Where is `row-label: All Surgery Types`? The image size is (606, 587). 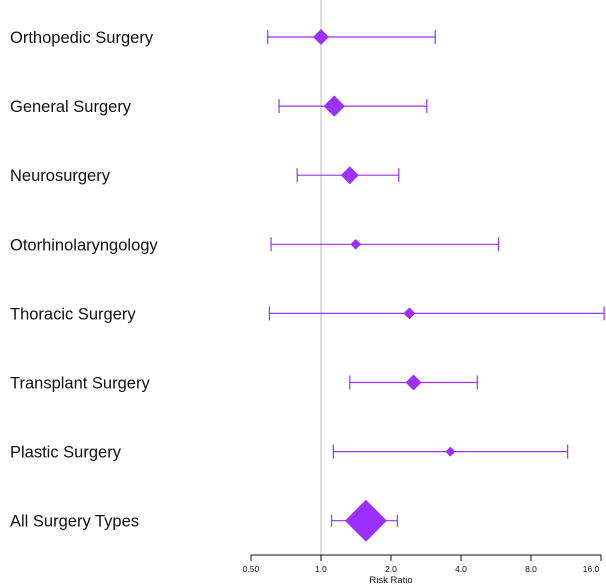 row-label: All Surgery Types is located at coordinates (74, 522).